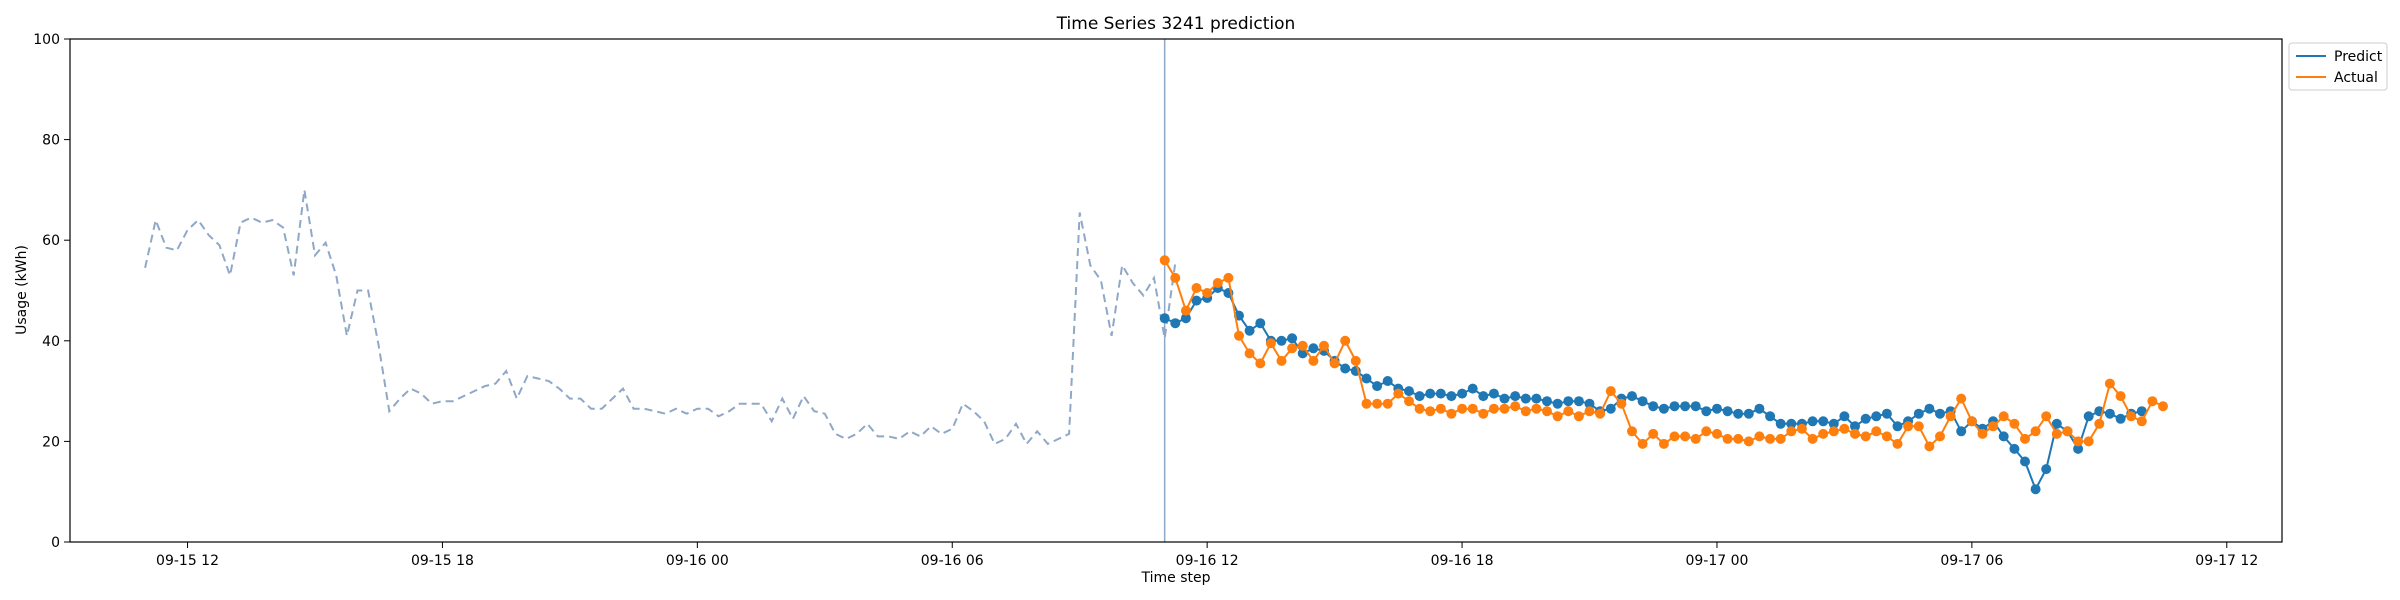 This screenshot has height=600, width=2400. What do you see at coordinates (1176, 578) in the screenshot?
I see `x-axis-label: Time step` at bounding box center [1176, 578].